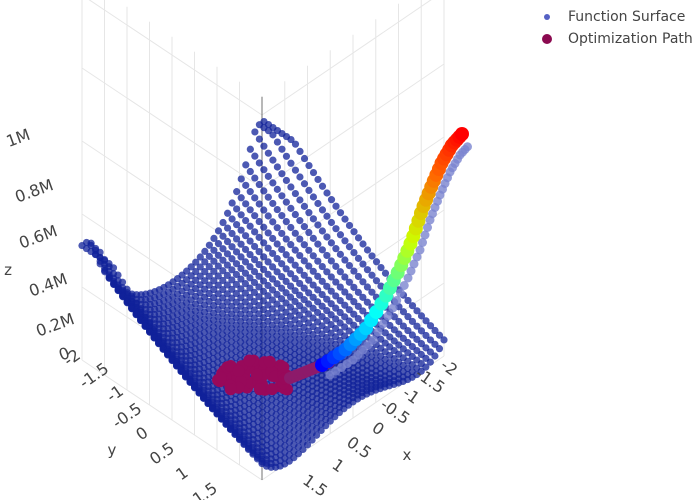 Image resolution: width=700 pixels, height=500 pixels. Describe the element at coordinates (547, 17) in the screenshot. I see `legend-marker-function-surface` at that location.